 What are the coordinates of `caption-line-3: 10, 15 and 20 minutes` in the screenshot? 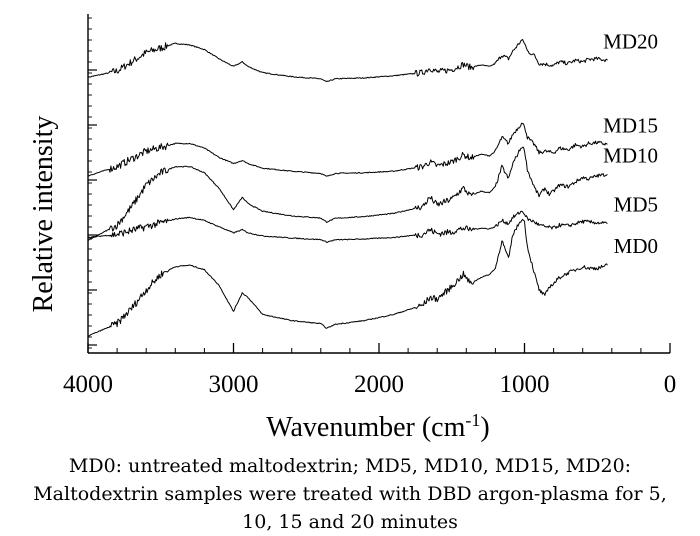 It's located at (350, 522).